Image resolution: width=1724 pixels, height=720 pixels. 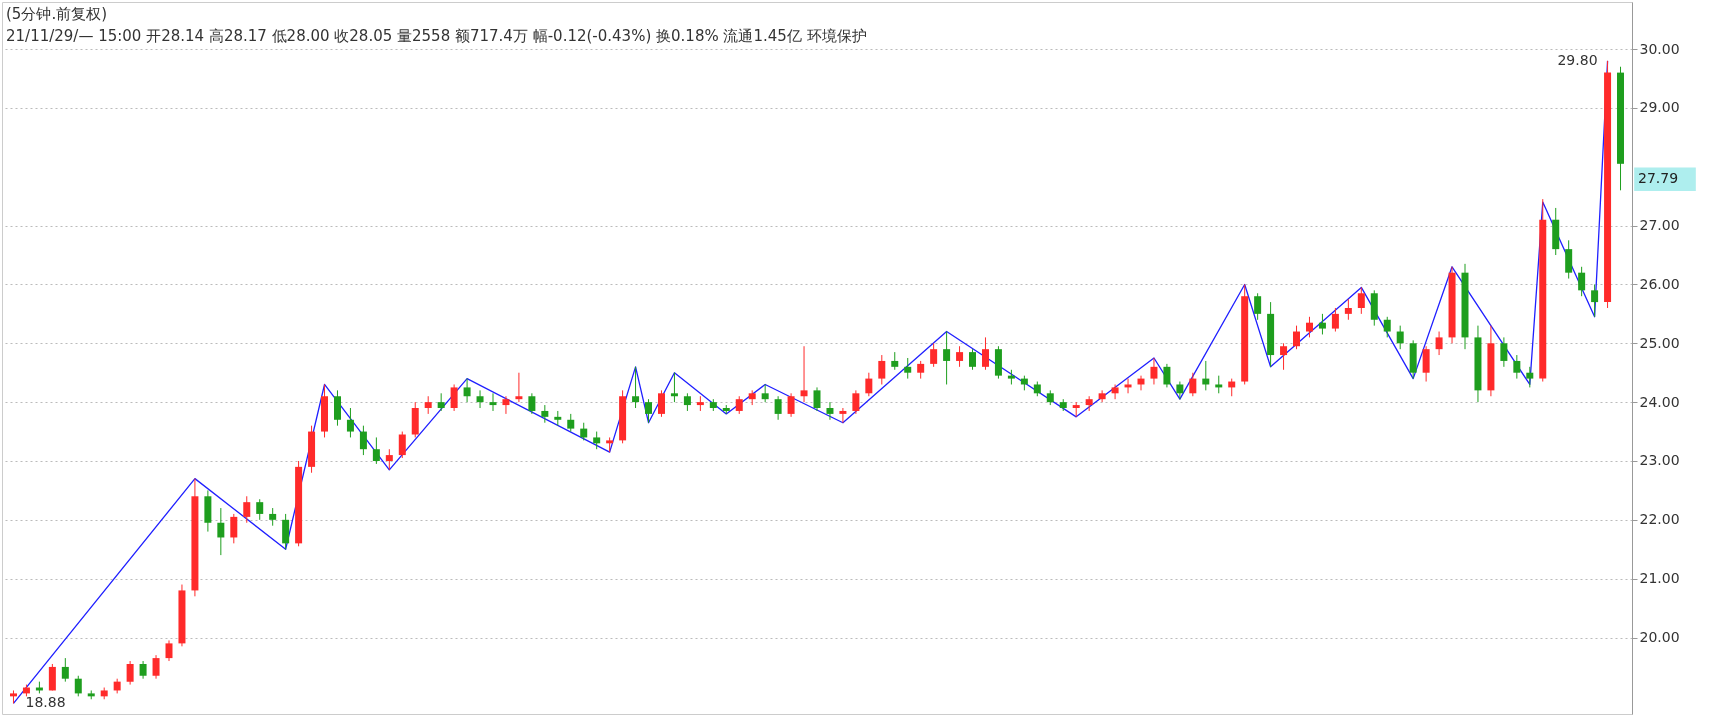 I want to click on y-tick-label: 24.00, so click(x=1659, y=401).